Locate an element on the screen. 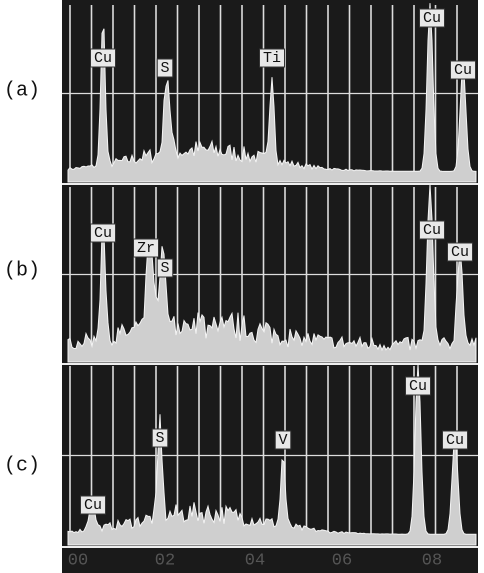 Image resolution: width=484 pixels, height=573 pixels. peak-label: Ti is located at coordinates (272, 58).